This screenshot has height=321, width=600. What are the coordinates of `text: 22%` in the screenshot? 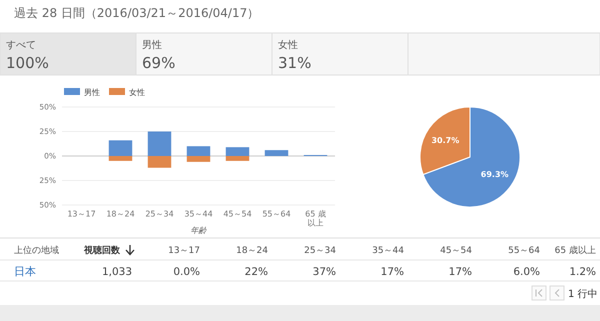 It's located at (256, 272).